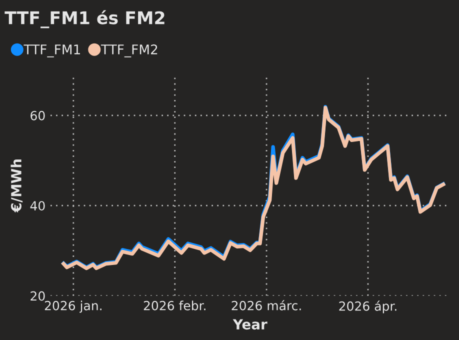  I want to click on x-axis-title: Year, so click(250, 324).